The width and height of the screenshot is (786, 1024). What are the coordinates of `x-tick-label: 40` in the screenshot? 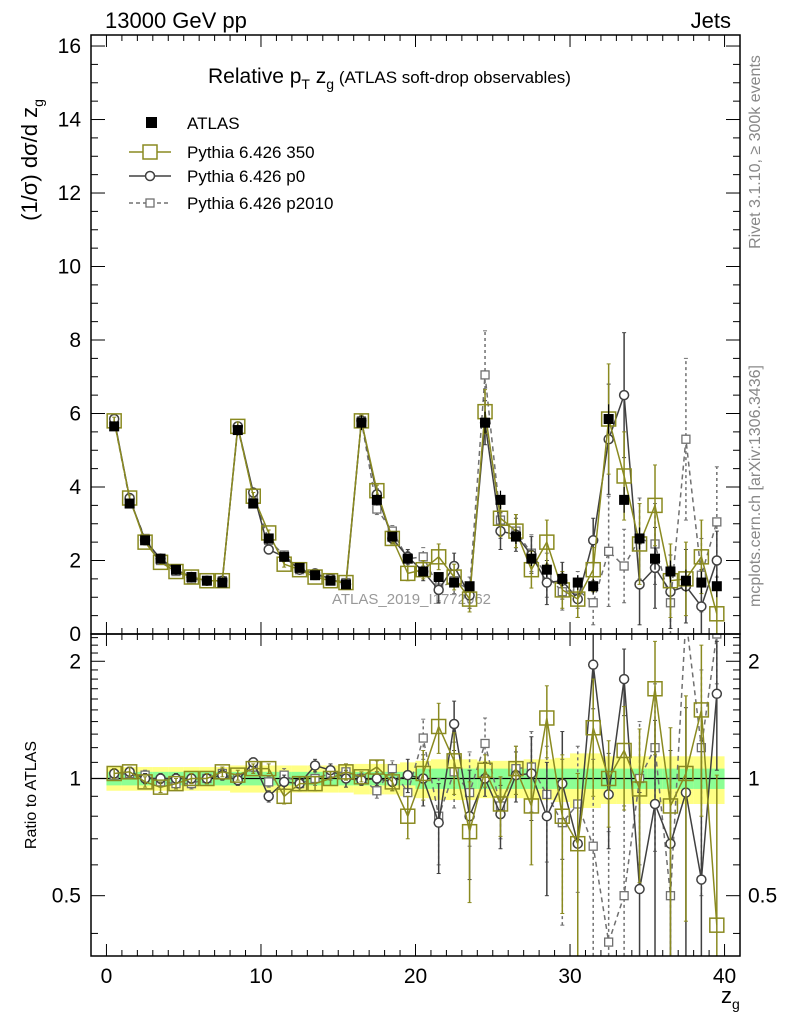 It's located at (724, 976).